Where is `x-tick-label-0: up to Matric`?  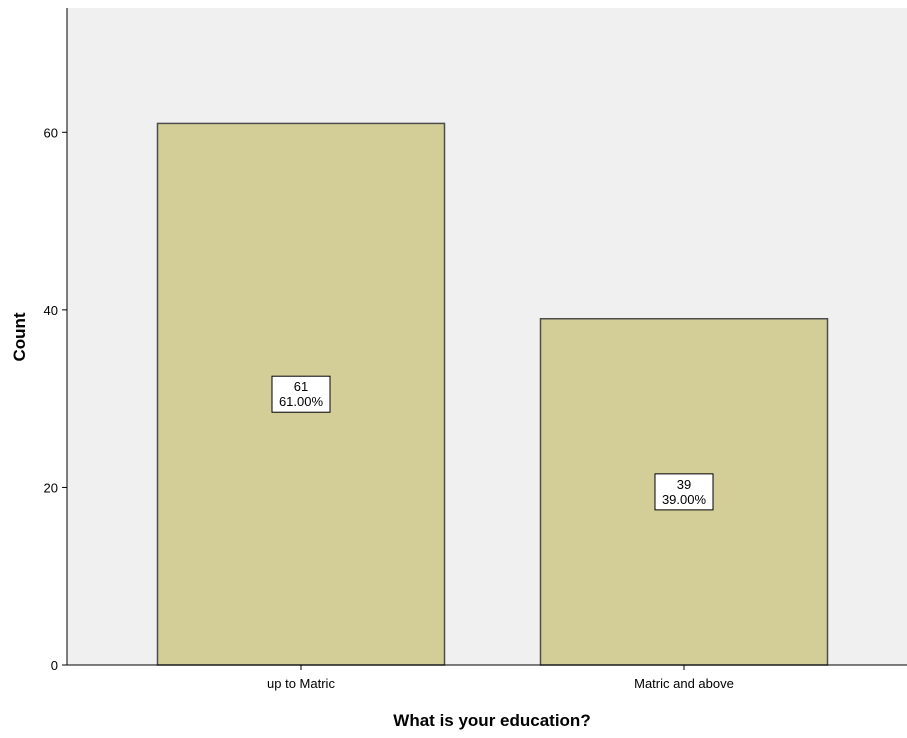 x-tick-label-0: up to Matric is located at coordinates (301, 683).